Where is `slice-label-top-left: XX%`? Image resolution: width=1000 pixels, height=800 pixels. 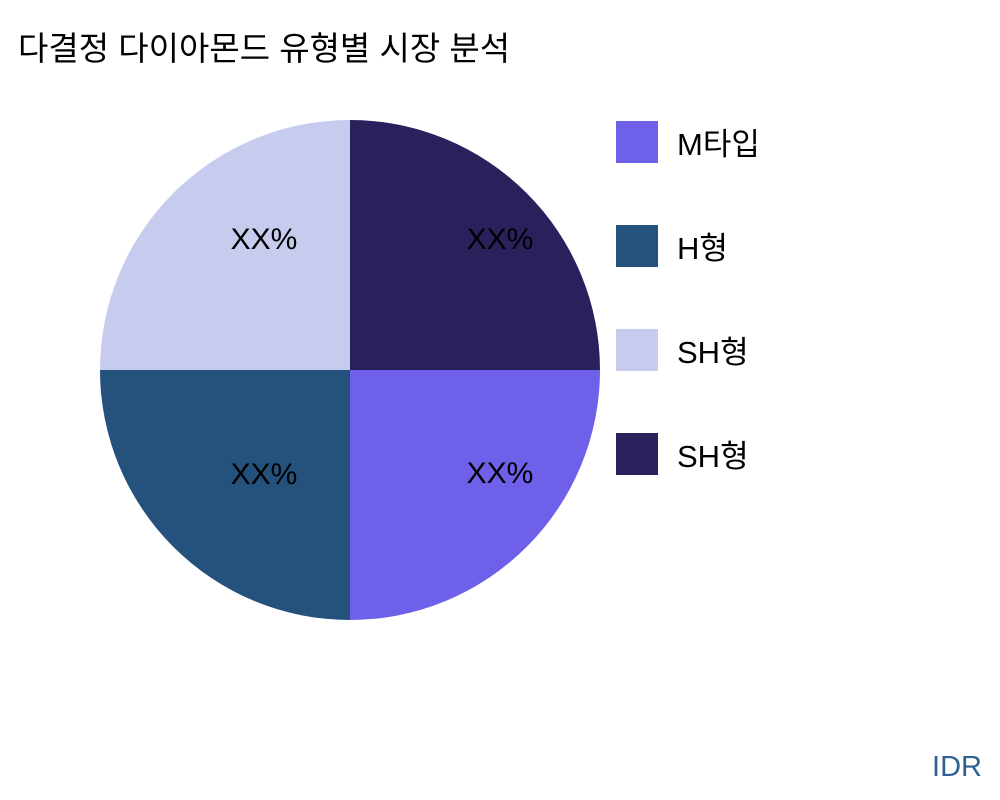
slice-label-top-left: XX% is located at coordinates (264, 239).